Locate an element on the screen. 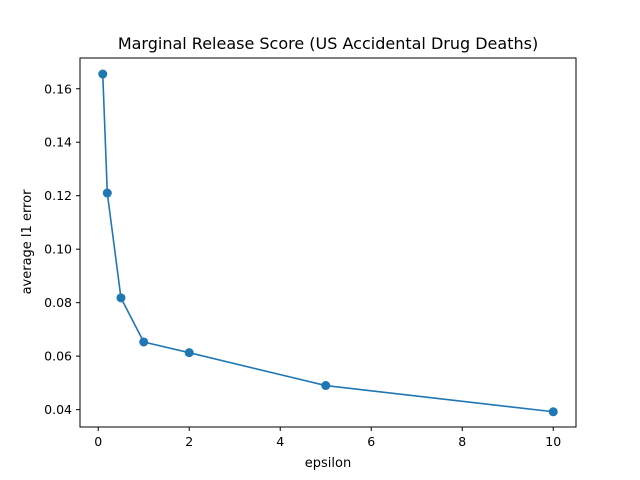 The height and width of the screenshot is (480, 640). y-tick-label: 0.06 is located at coordinates (58, 356).